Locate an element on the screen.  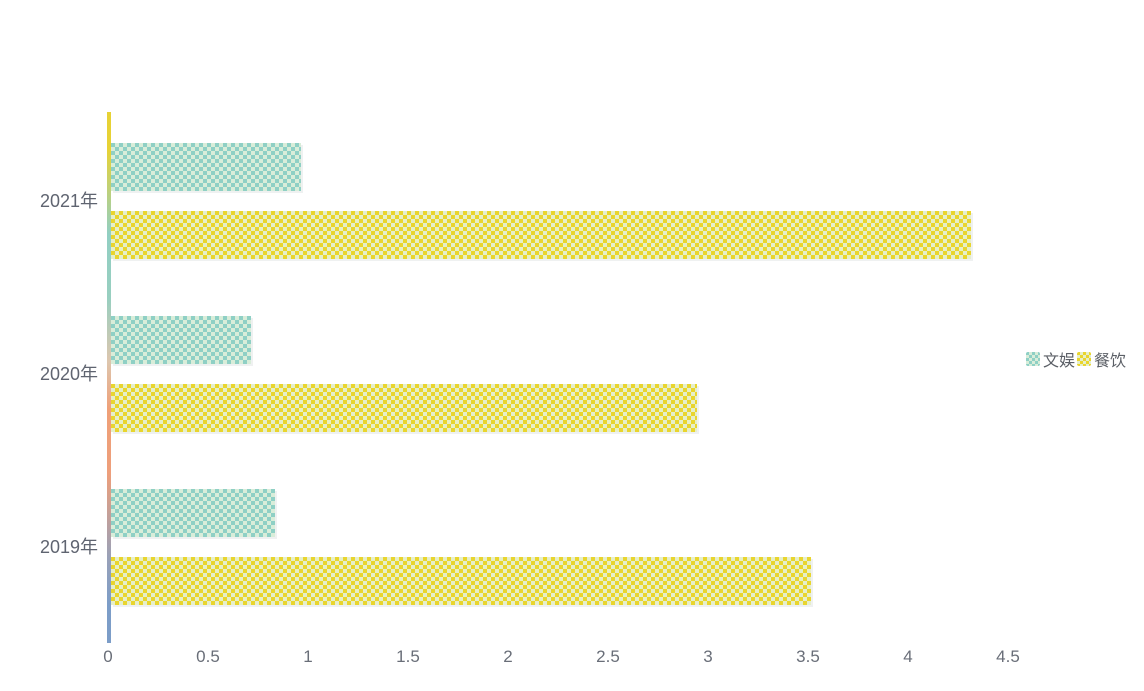
legend: 文娱 餐饮 is located at coordinates (1076, 360).